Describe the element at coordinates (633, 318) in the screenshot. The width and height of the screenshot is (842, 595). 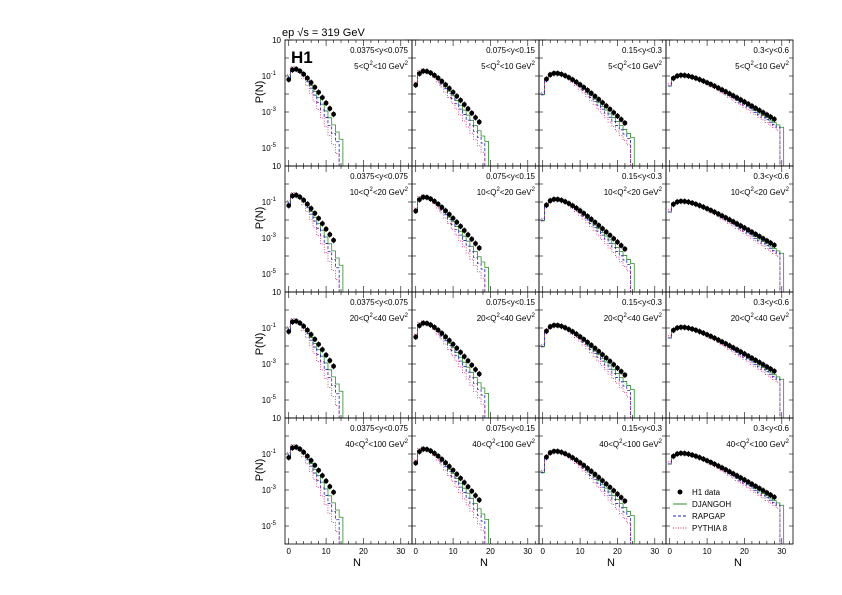
I see `panel-q2-range: 20<Q2<40 GeV2` at that location.